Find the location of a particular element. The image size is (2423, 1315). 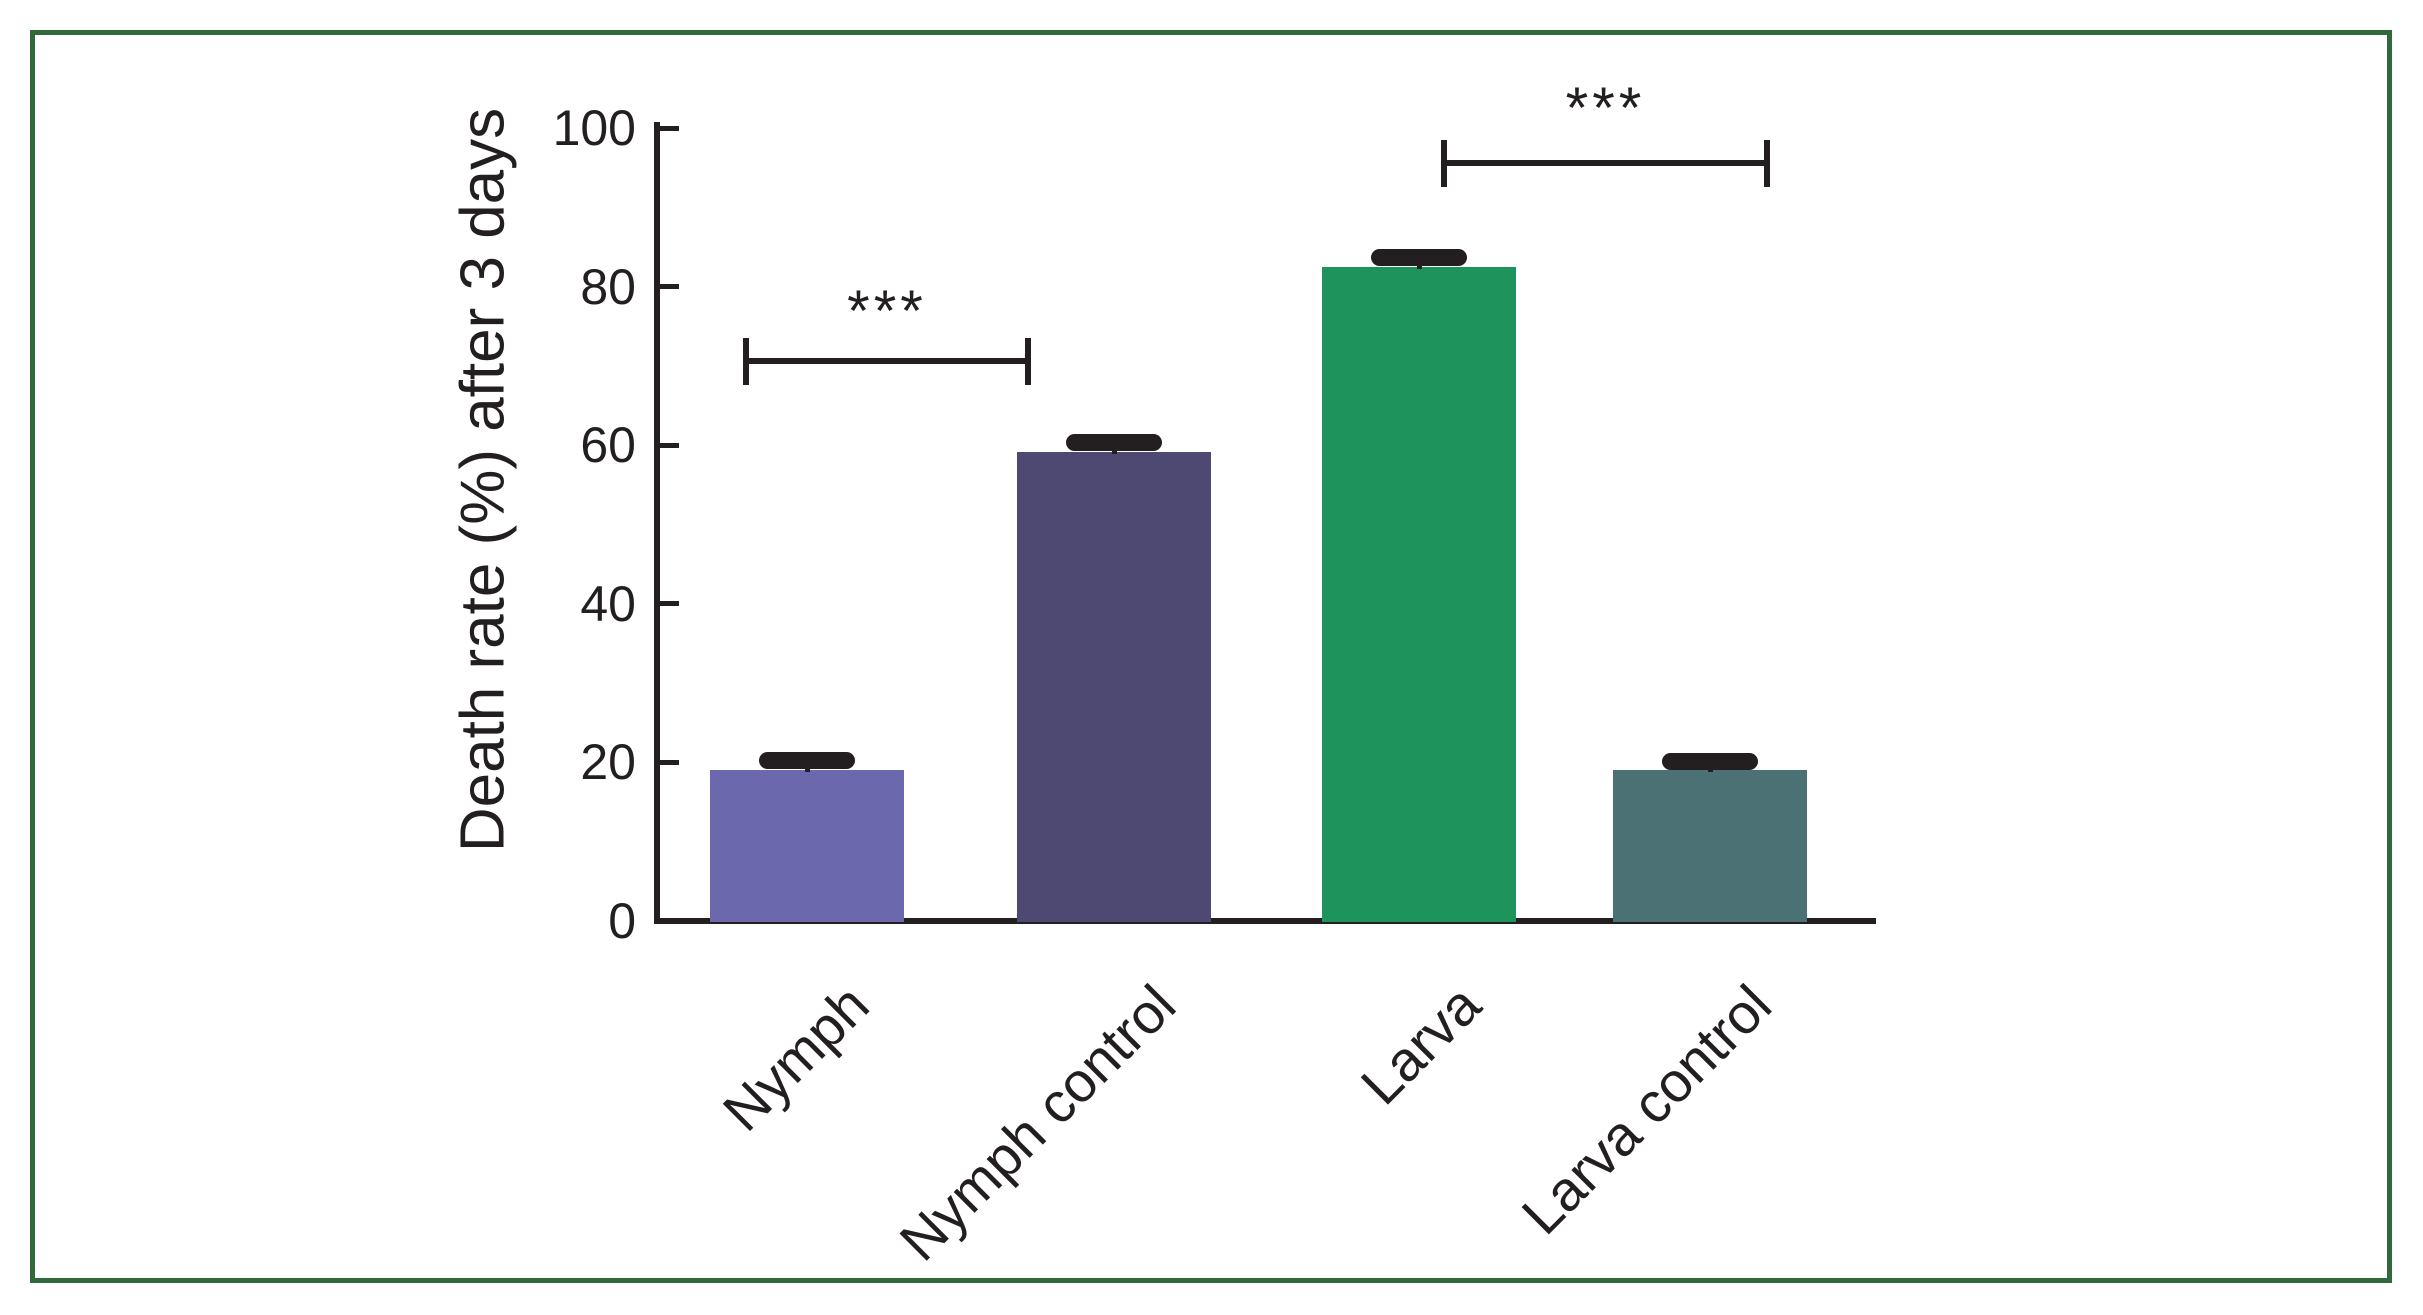

significance-bracket-cap-nymph-vs-nymph-control-right is located at coordinates (1028, 361).